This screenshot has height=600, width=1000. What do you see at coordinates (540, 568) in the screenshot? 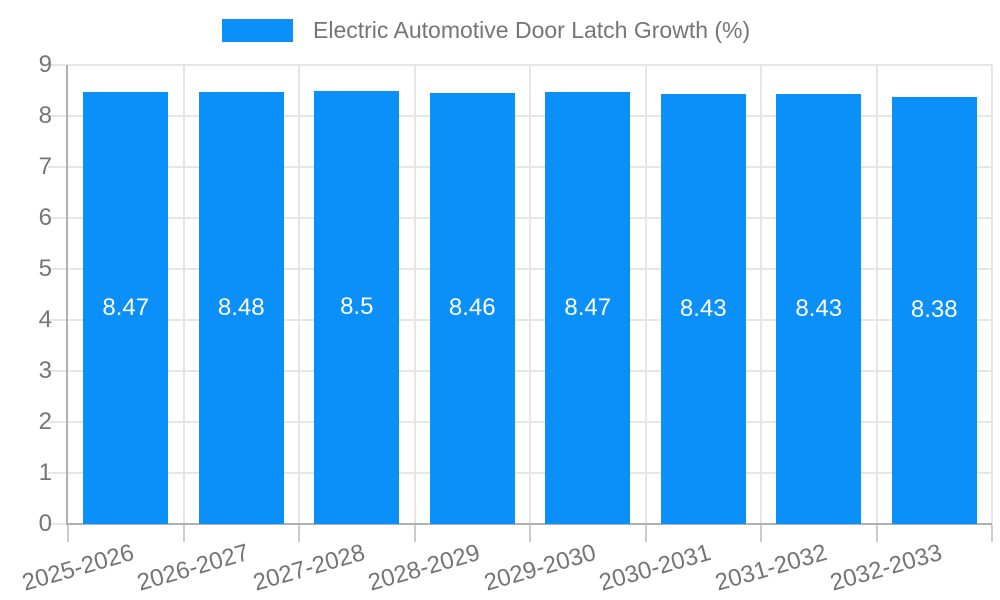
I see `x-tick-label: 2029-2030` at bounding box center [540, 568].